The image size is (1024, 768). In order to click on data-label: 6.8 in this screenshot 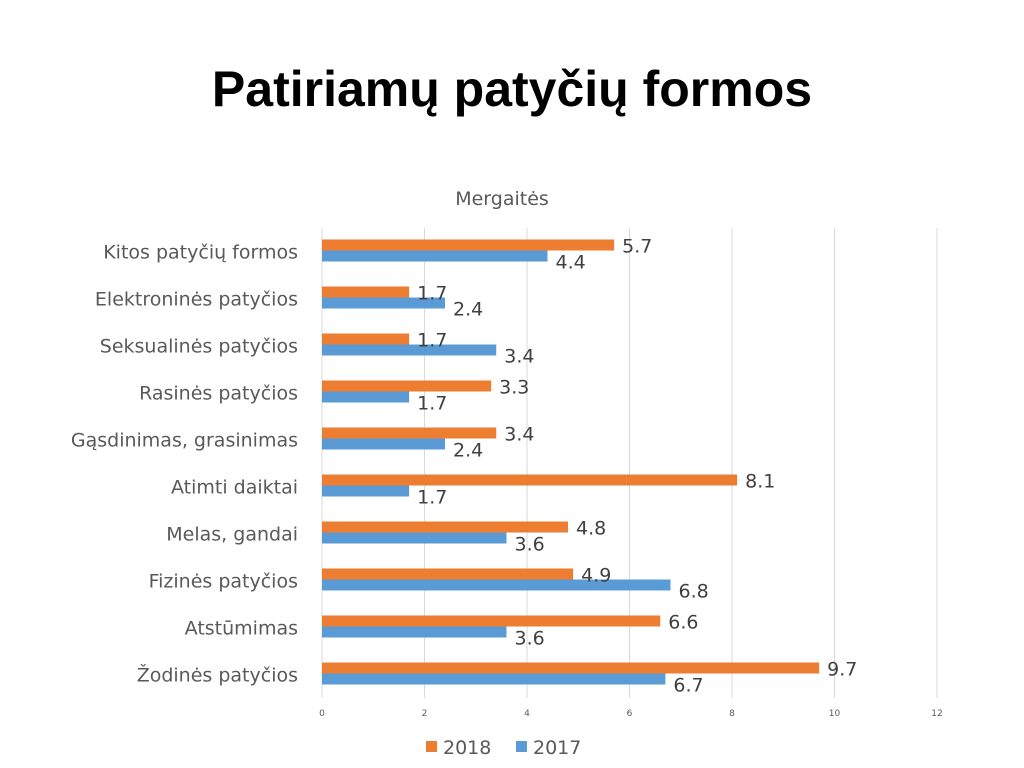, I will do `click(694, 592)`.